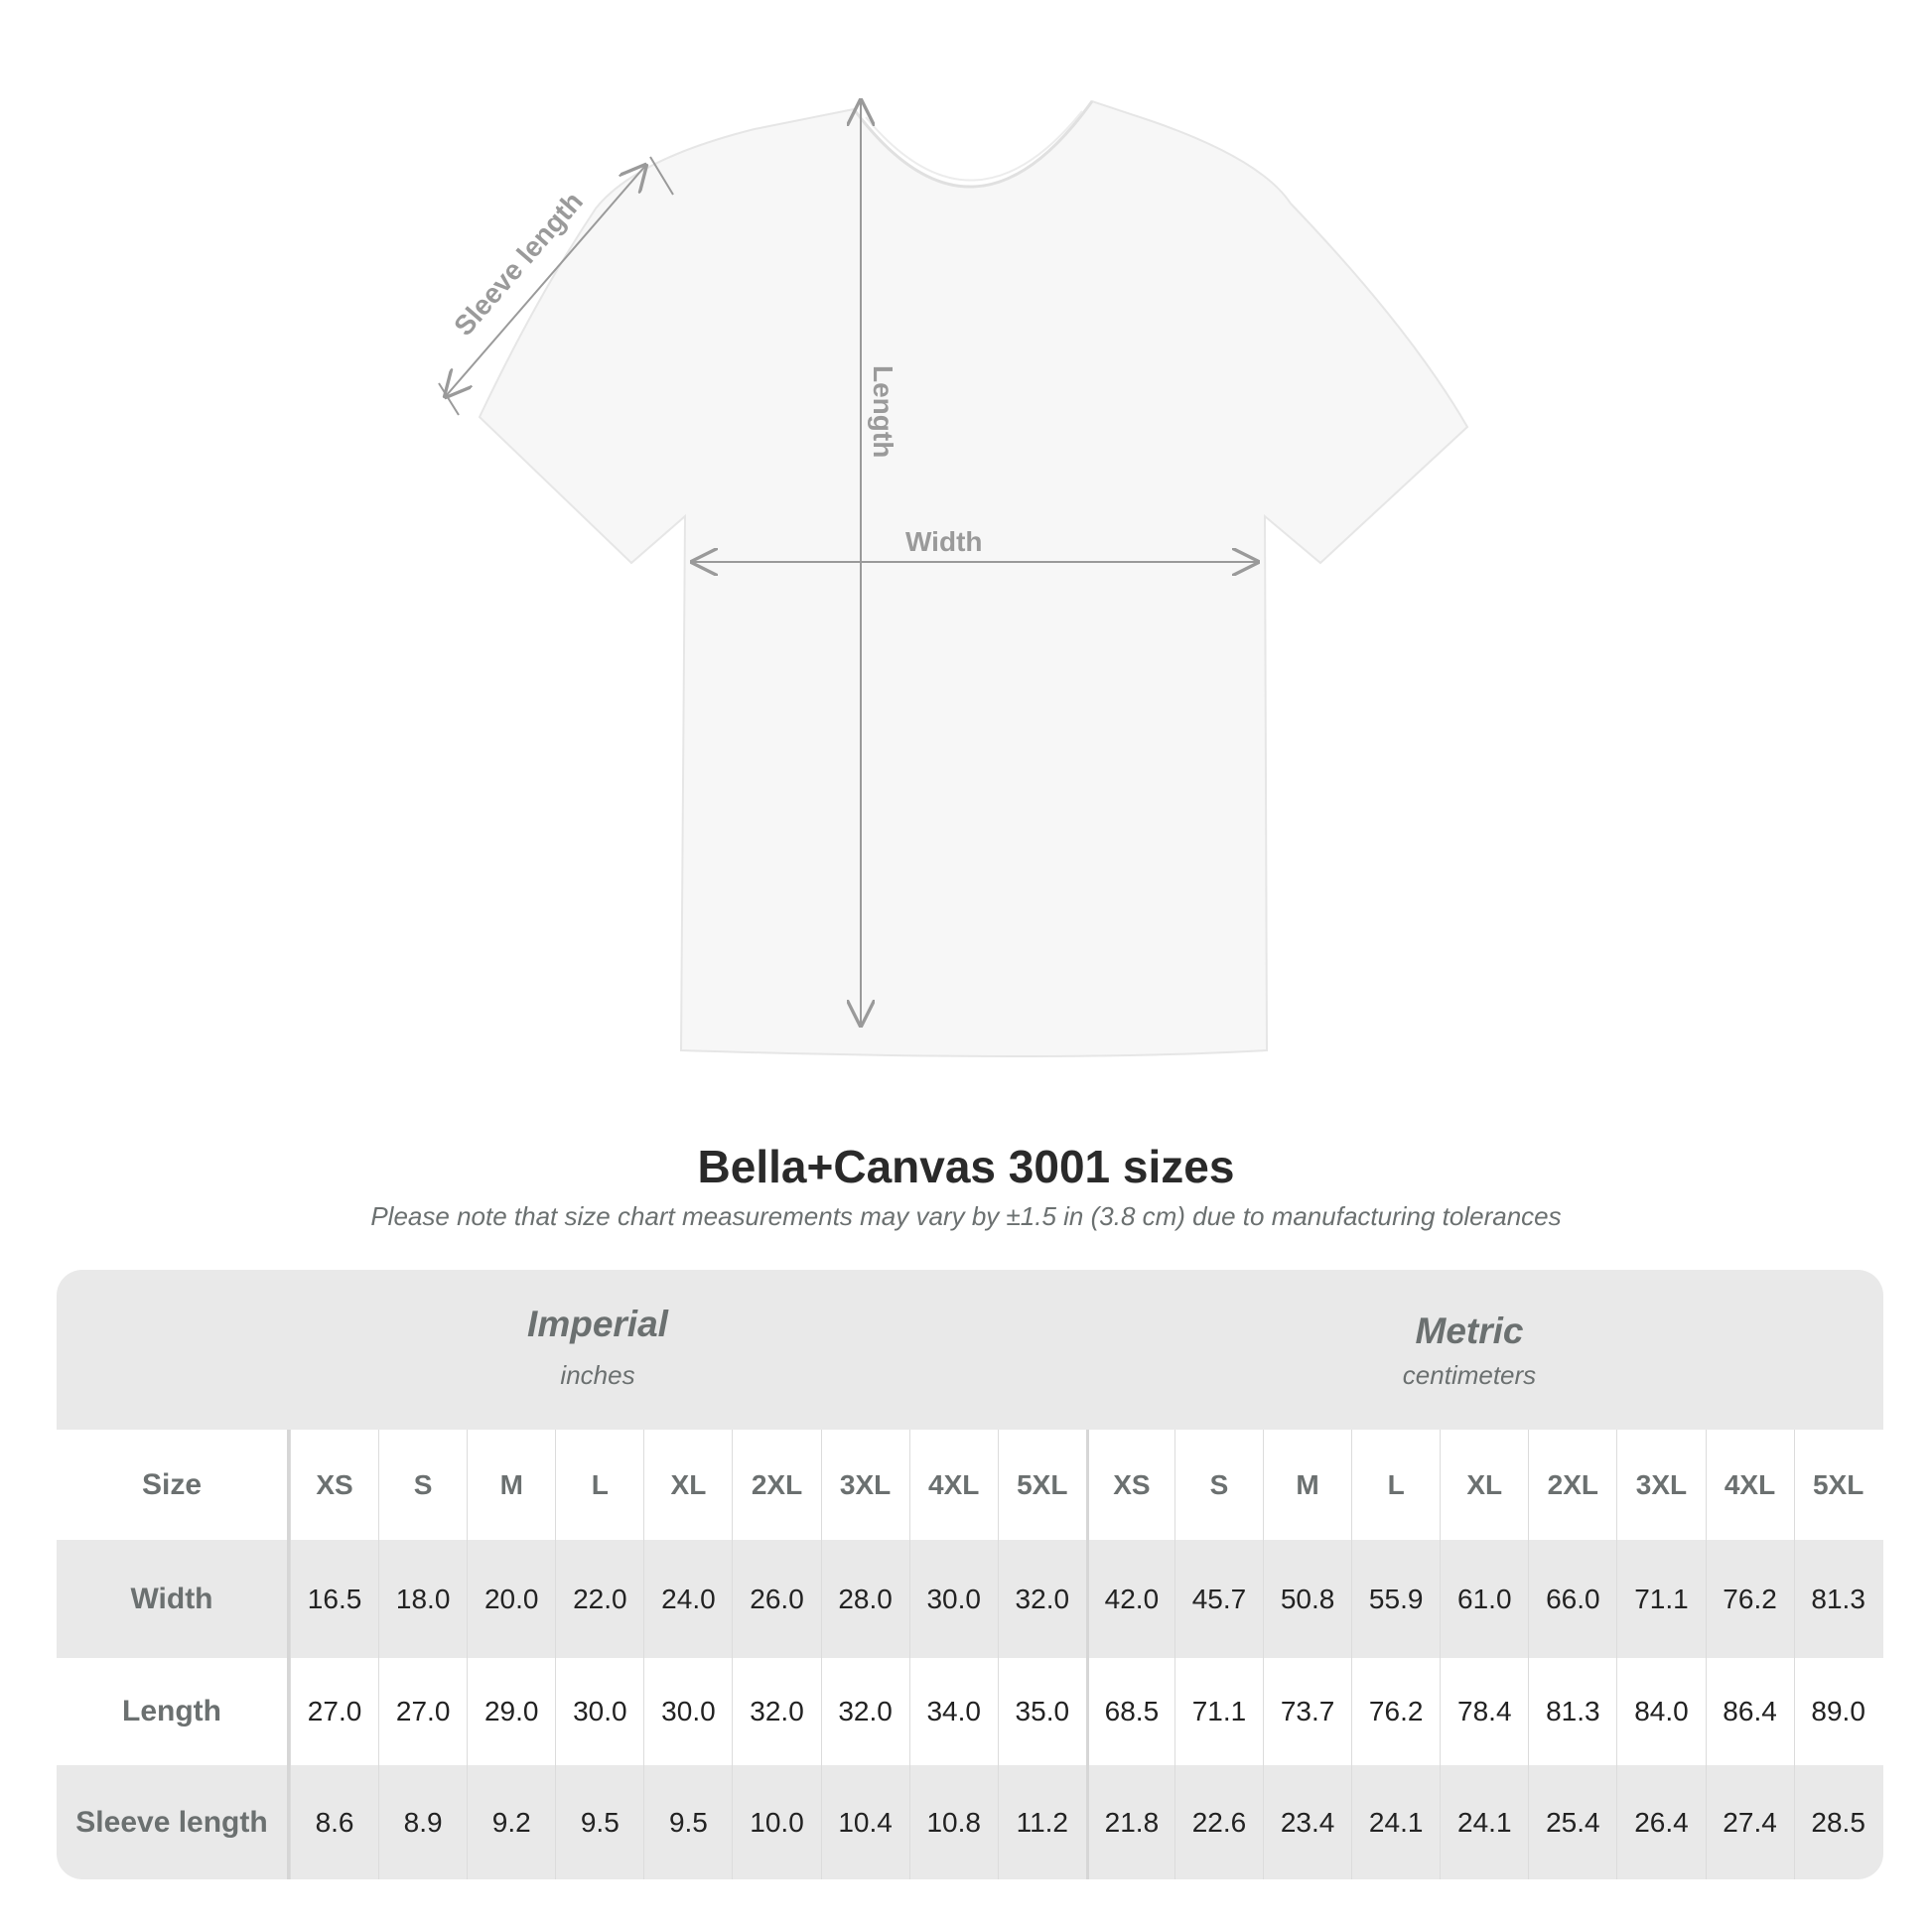 The width and height of the screenshot is (1932, 1932). Describe the element at coordinates (1749, 1485) in the screenshot. I see `metric-size-header: 4XL` at that location.